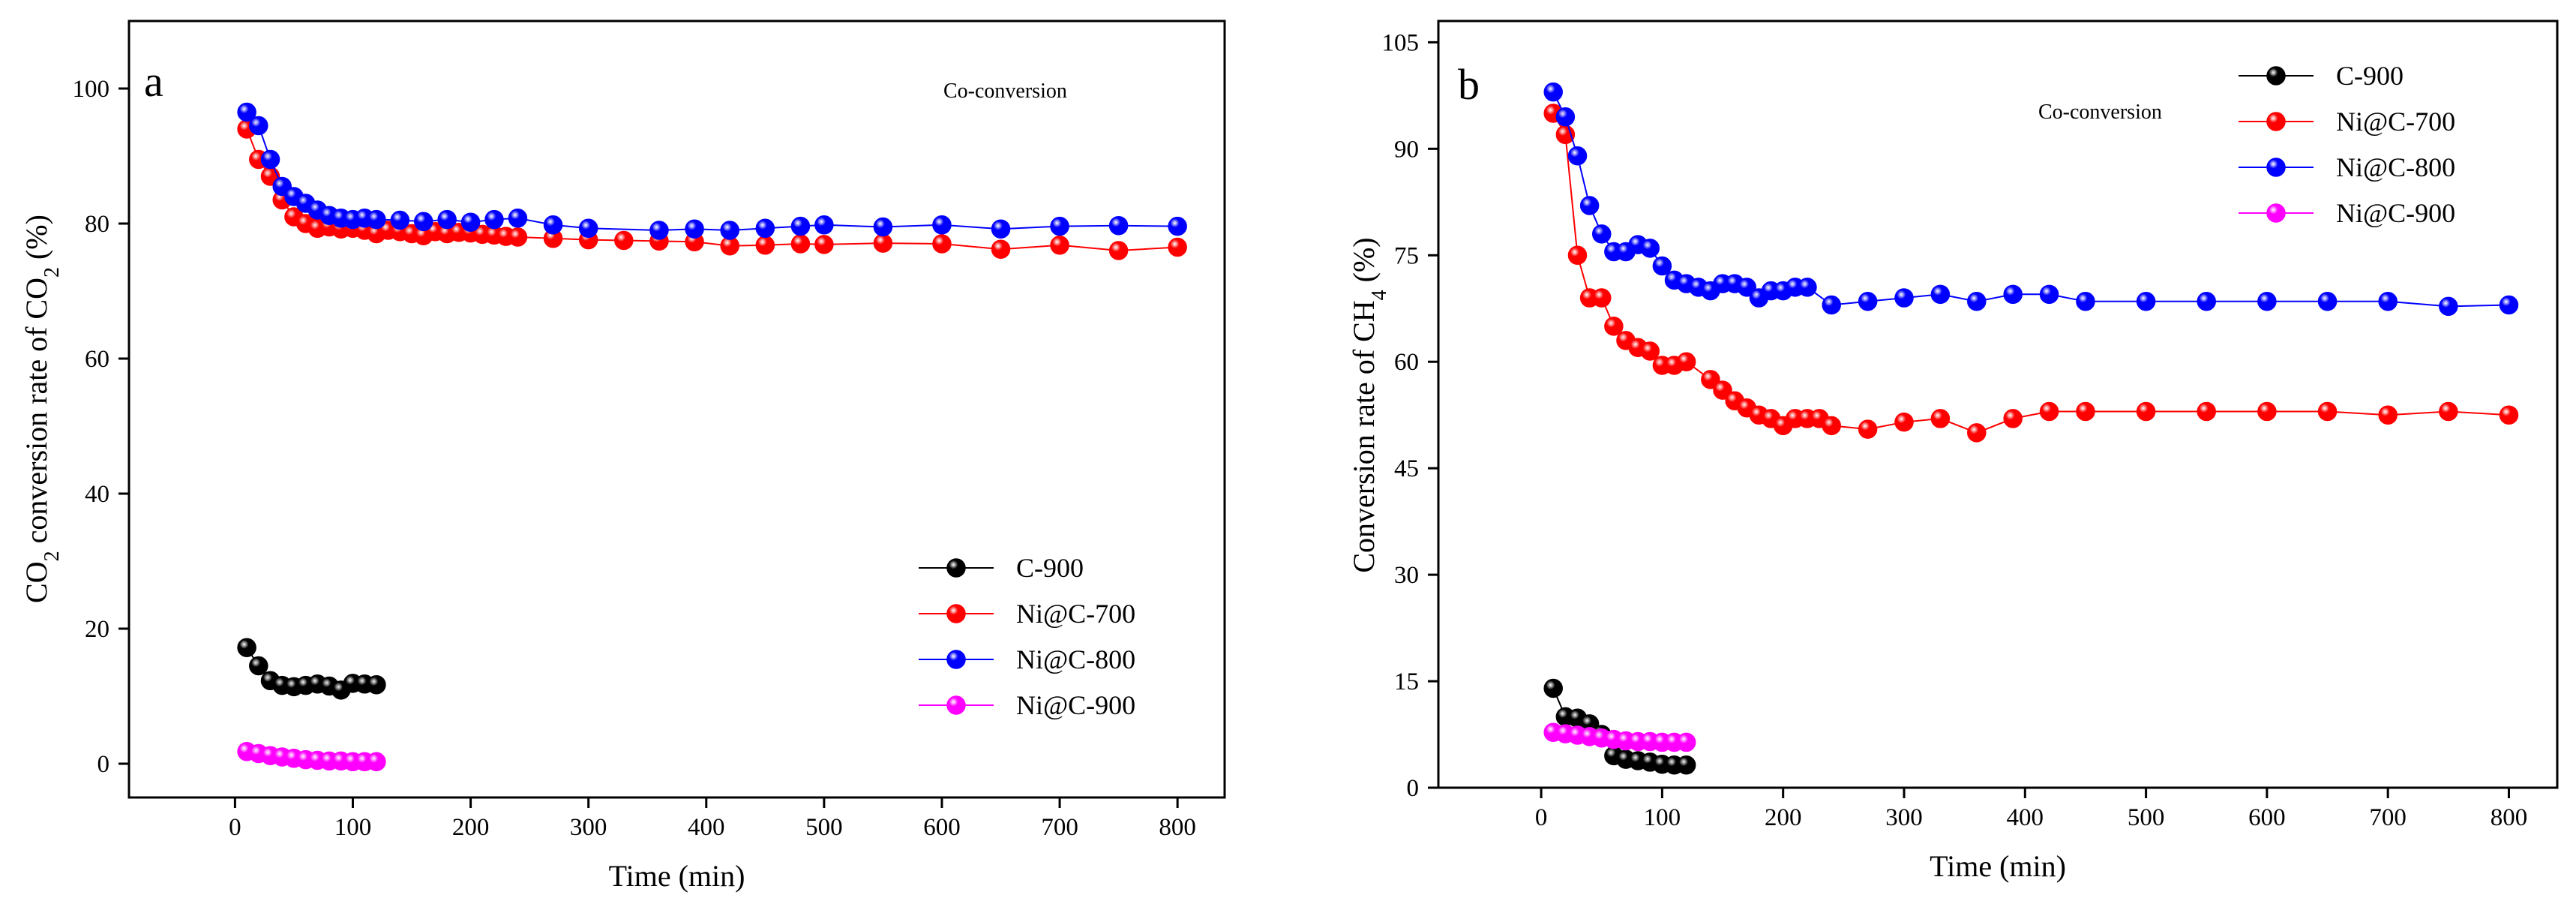 The width and height of the screenshot is (2576, 913). What do you see at coordinates (353, 827) in the screenshot?
I see `x-tick-label: 100` at bounding box center [353, 827].